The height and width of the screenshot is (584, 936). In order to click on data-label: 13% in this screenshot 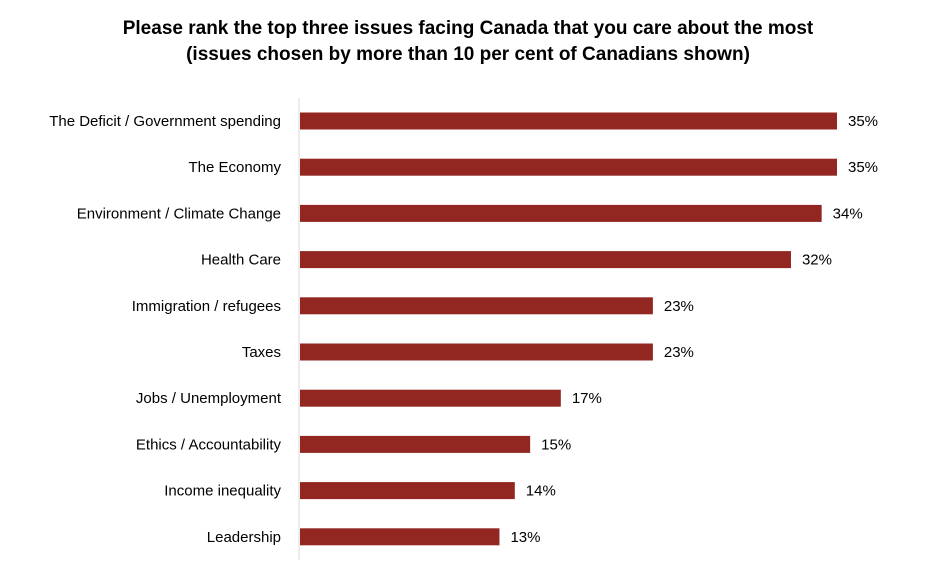, I will do `click(525, 537)`.